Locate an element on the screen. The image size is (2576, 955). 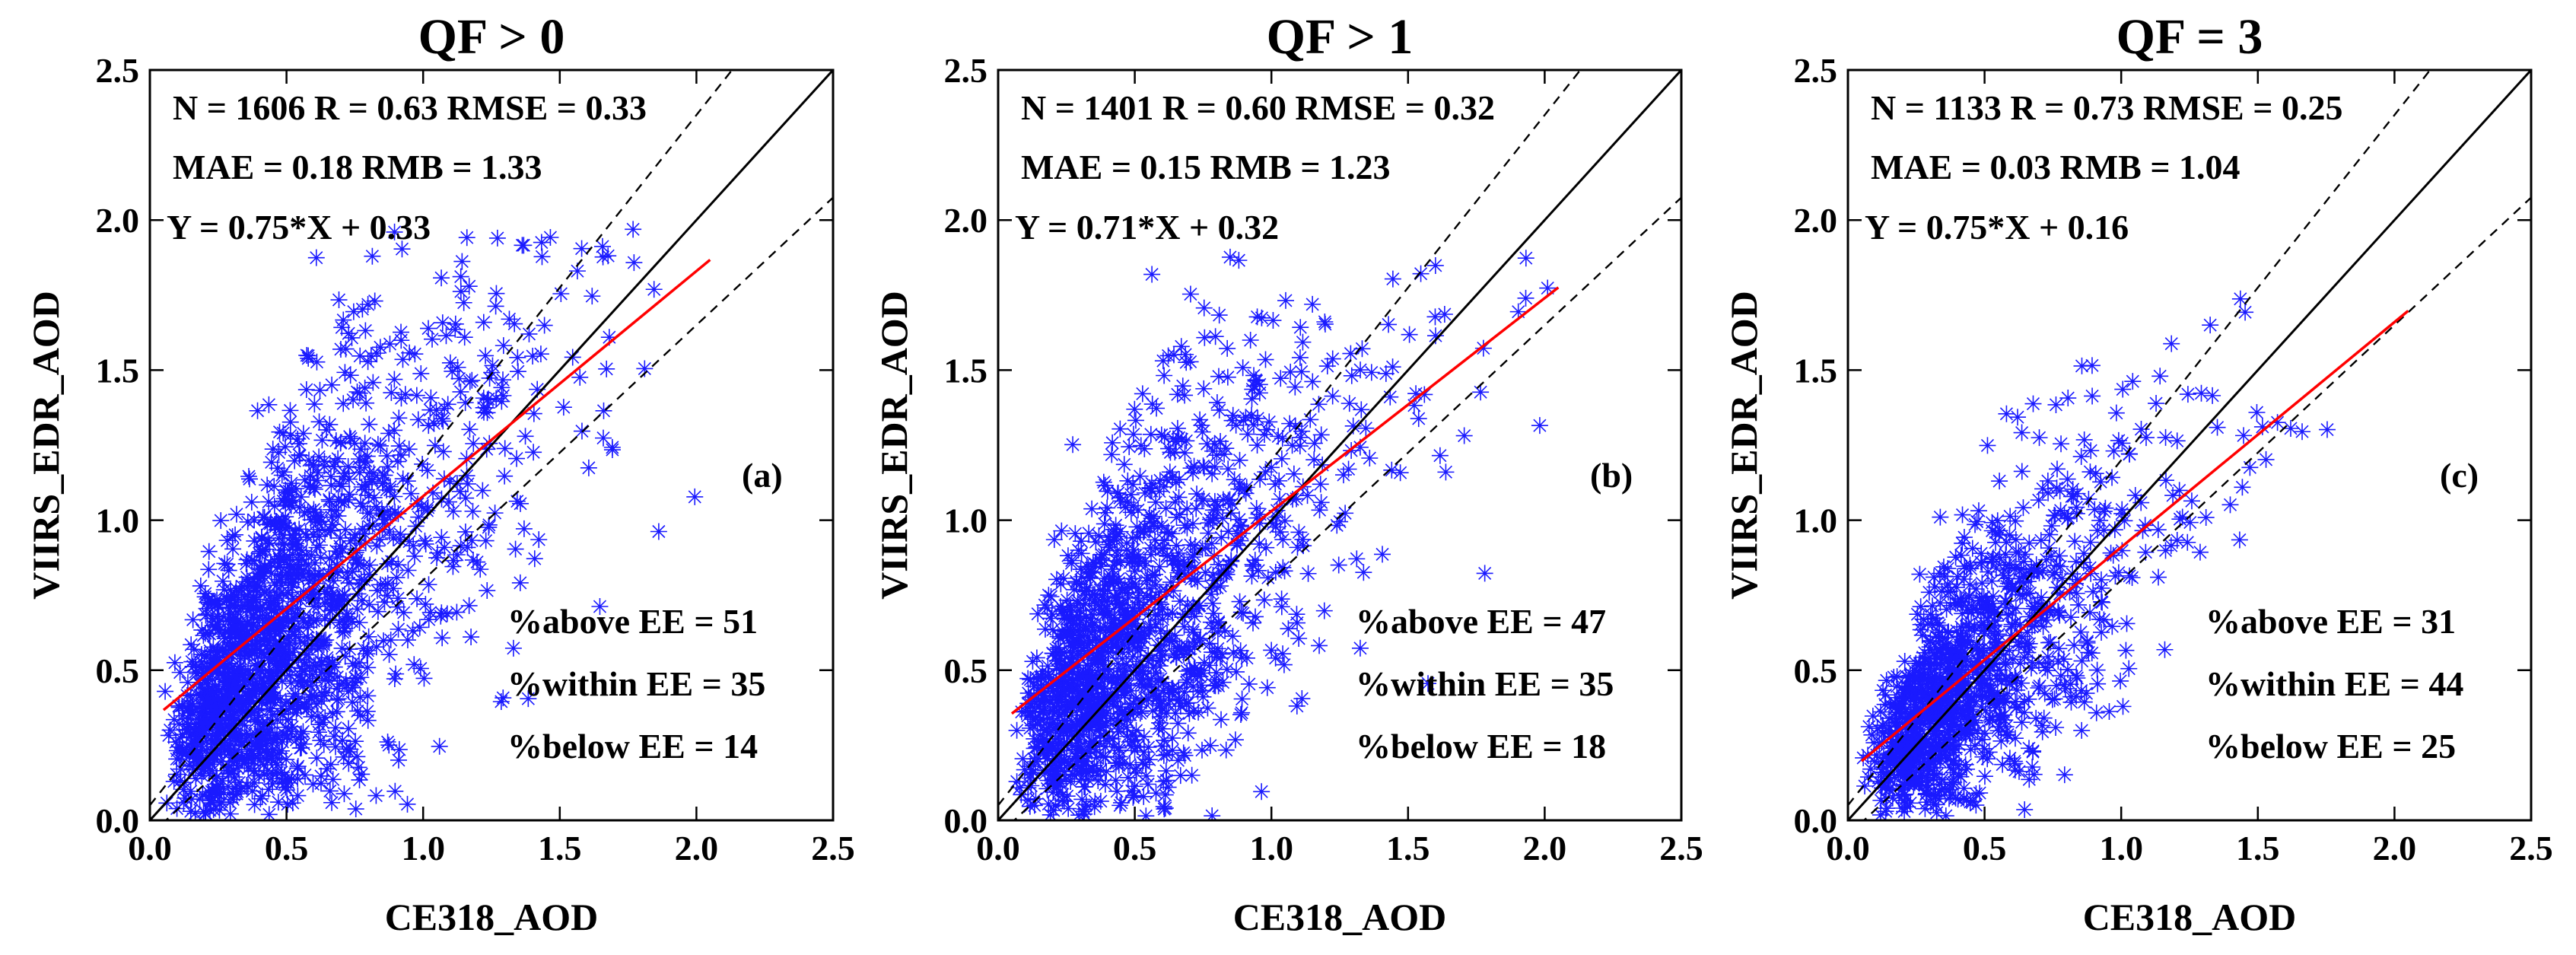
x-tick-label: 0.0 is located at coordinates (1848, 848).